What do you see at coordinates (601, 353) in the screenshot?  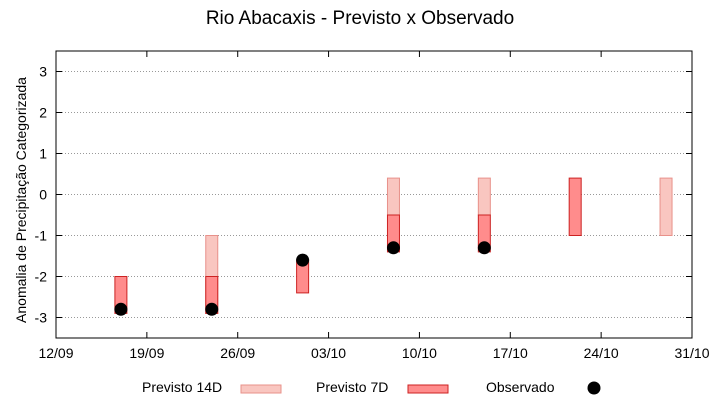 I see `x-tick-label: 24/10` at bounding box center [601, 353].